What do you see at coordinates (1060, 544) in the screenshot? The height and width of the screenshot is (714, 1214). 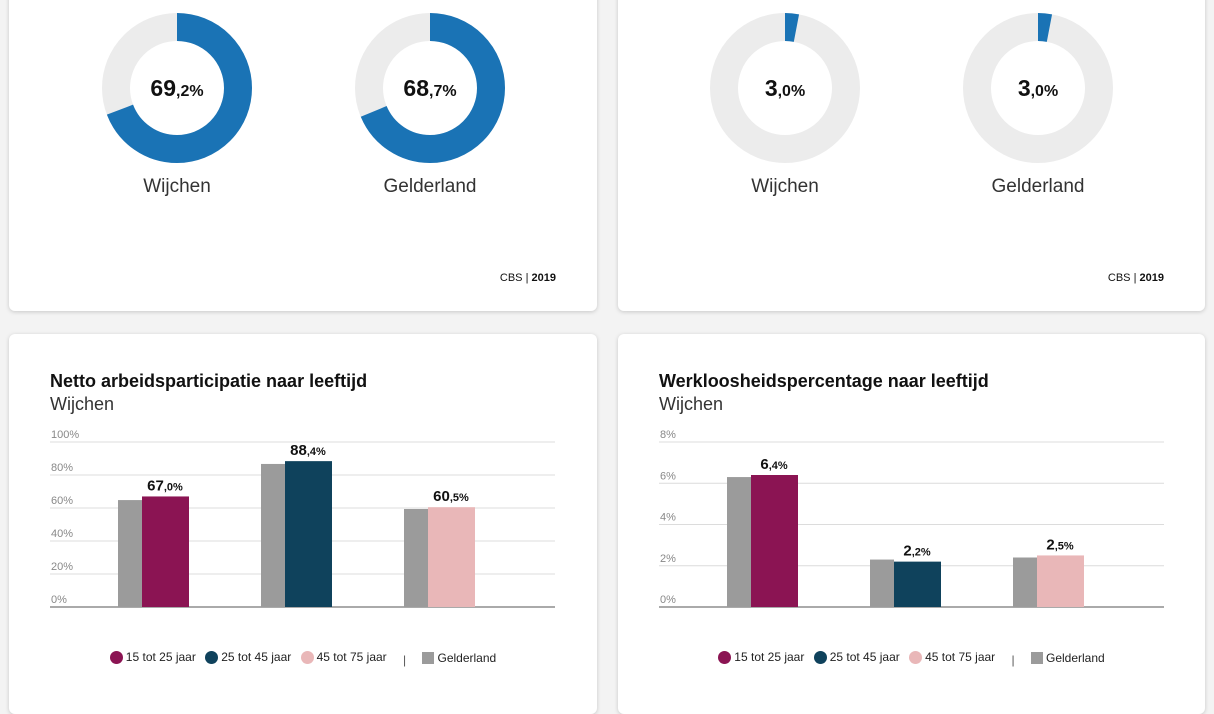 I see `bar-value-label: 2,5%` at bounding box center [1060, 544].